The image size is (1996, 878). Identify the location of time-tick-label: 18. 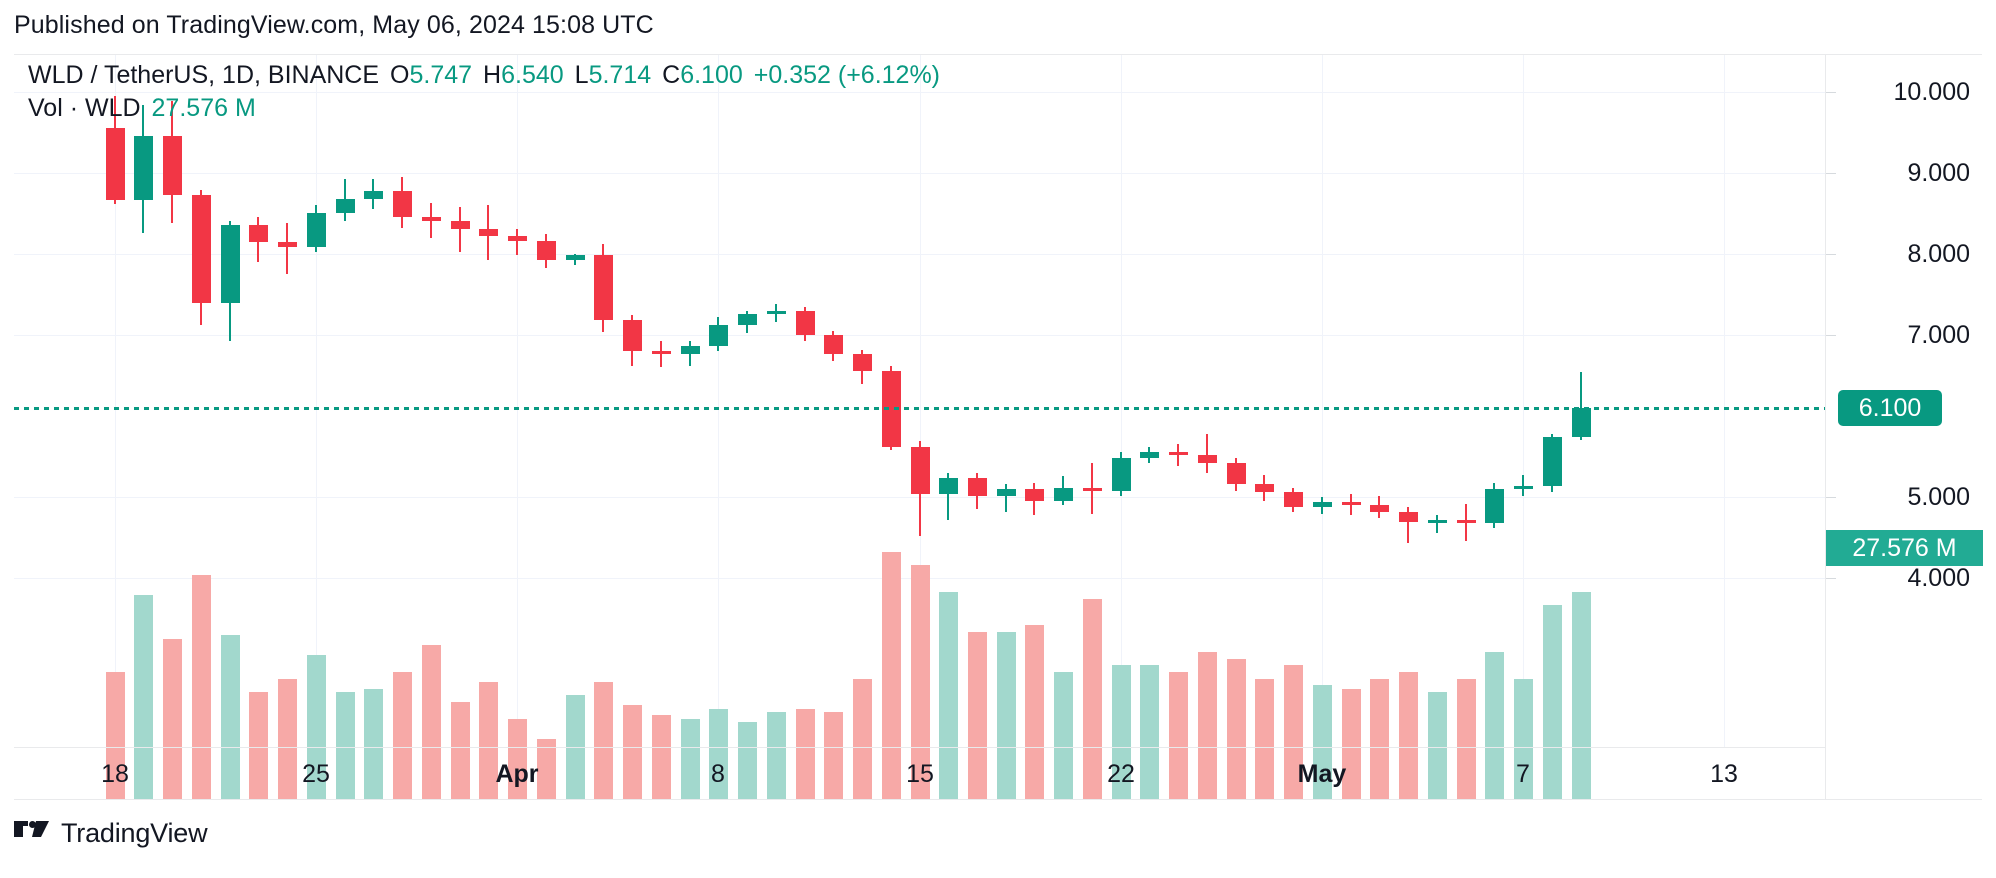
(115, 774).